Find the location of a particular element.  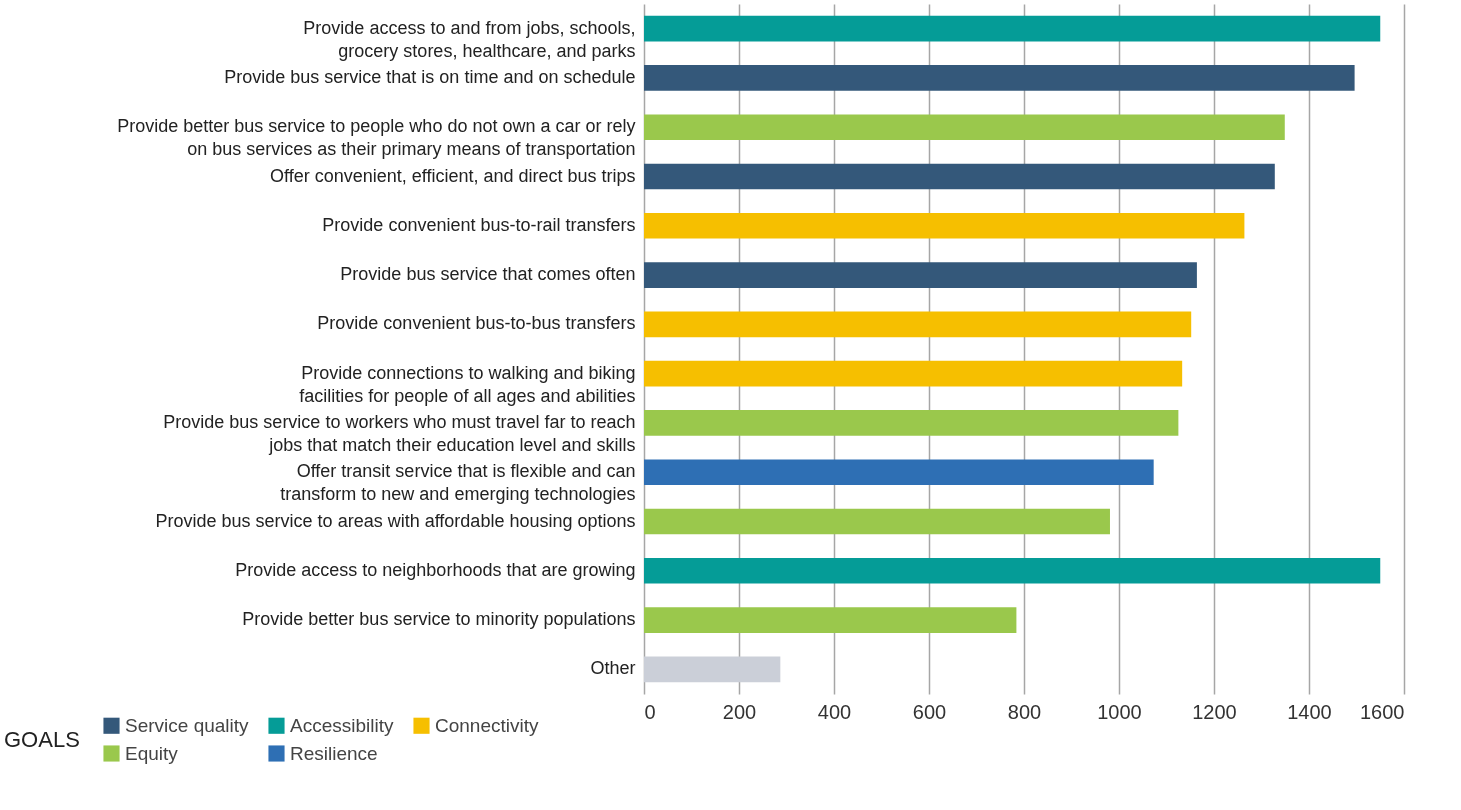

x-tick-label: 1000 is located at coordinates (1119, 711).